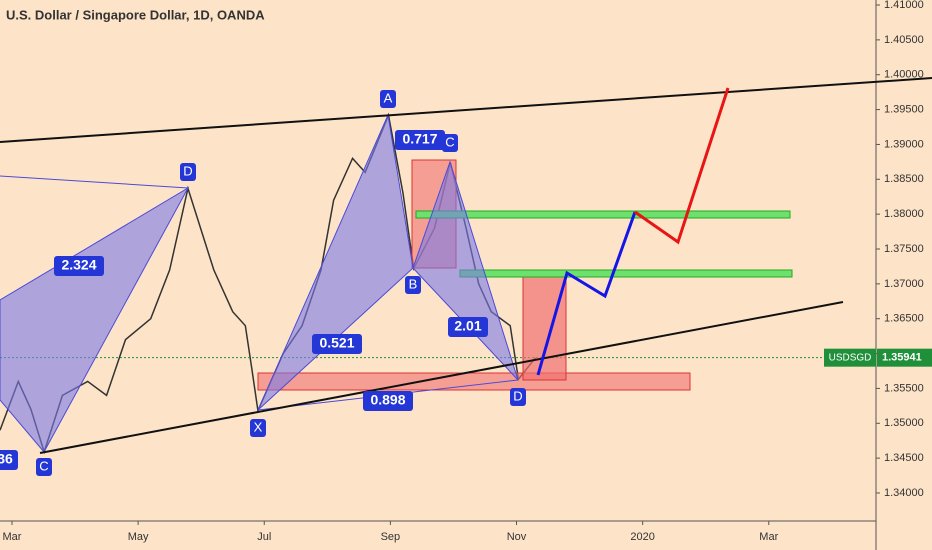 The image size is (932, 550). Describe the element at coordinates (6, 459) in the screenshot. I see `ratio-label: 36` at that location.